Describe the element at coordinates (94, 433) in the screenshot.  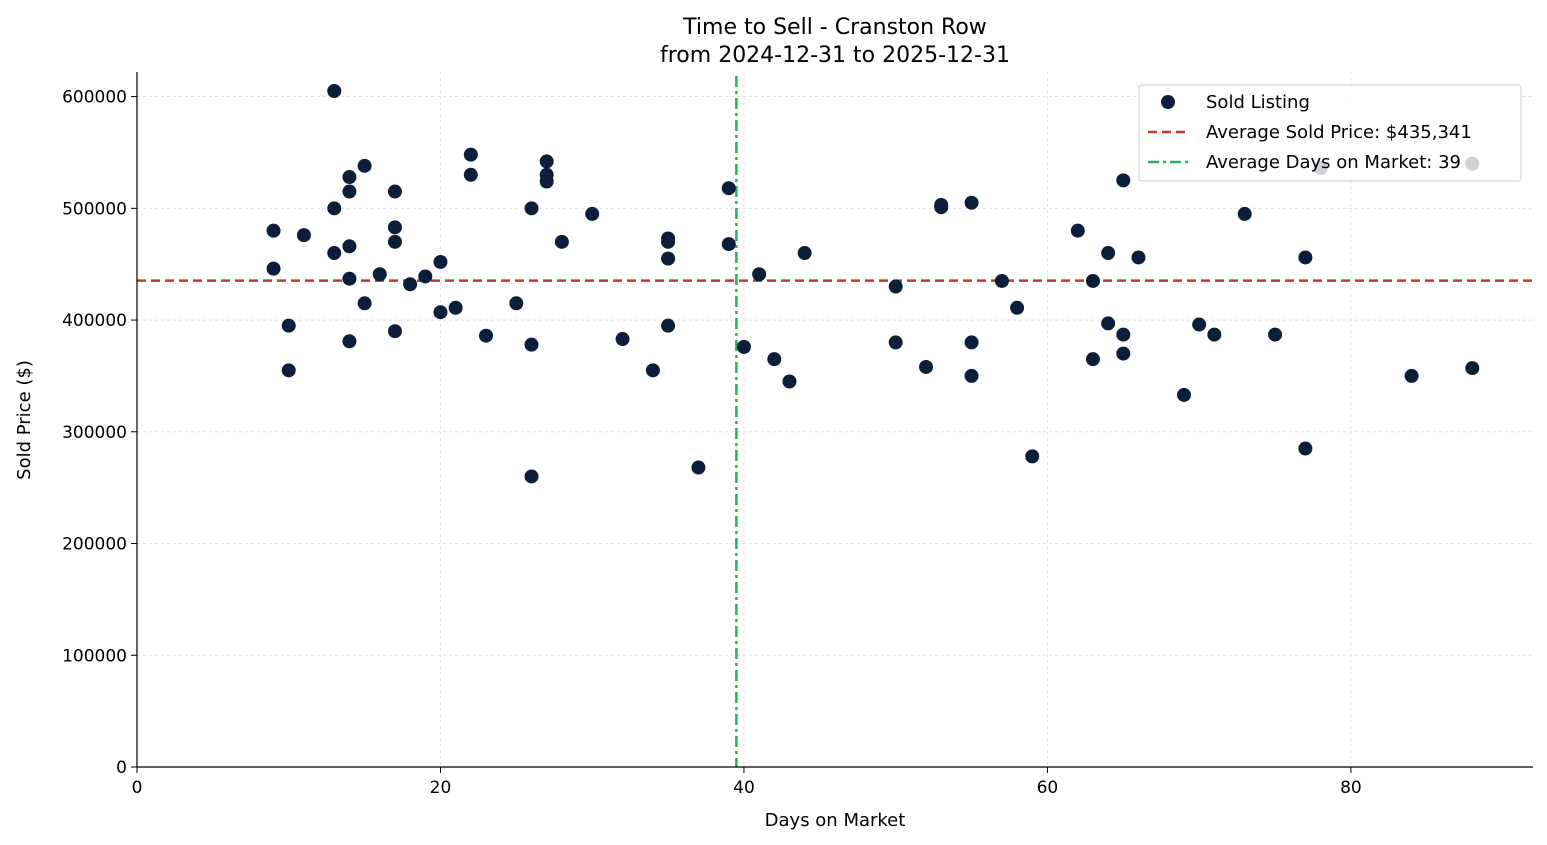
I see `y-tick-label: 300000` at that location.